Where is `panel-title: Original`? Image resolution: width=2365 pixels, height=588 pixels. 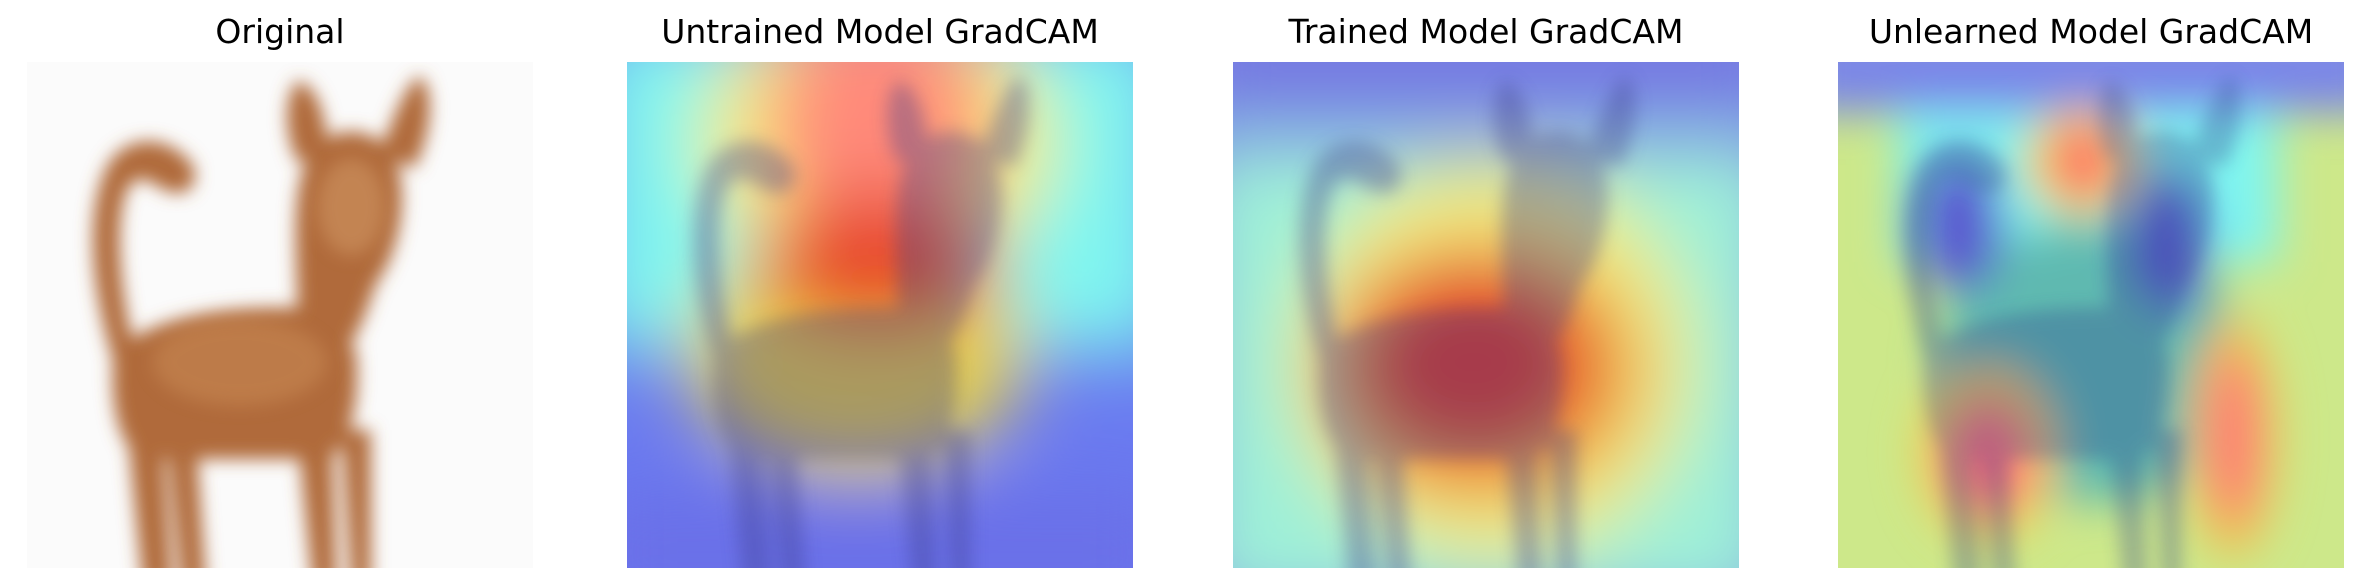 panel-title: Original is located at coordinates (280, 31).